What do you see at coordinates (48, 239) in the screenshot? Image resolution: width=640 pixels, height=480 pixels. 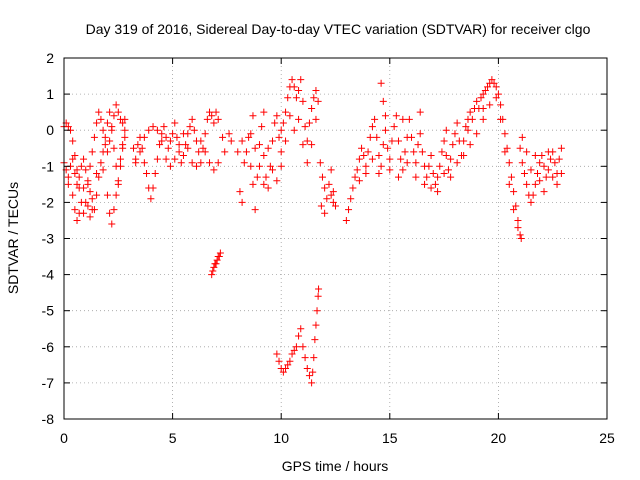 I see `y-tick-label: -3` at bounding box center [48, 239].